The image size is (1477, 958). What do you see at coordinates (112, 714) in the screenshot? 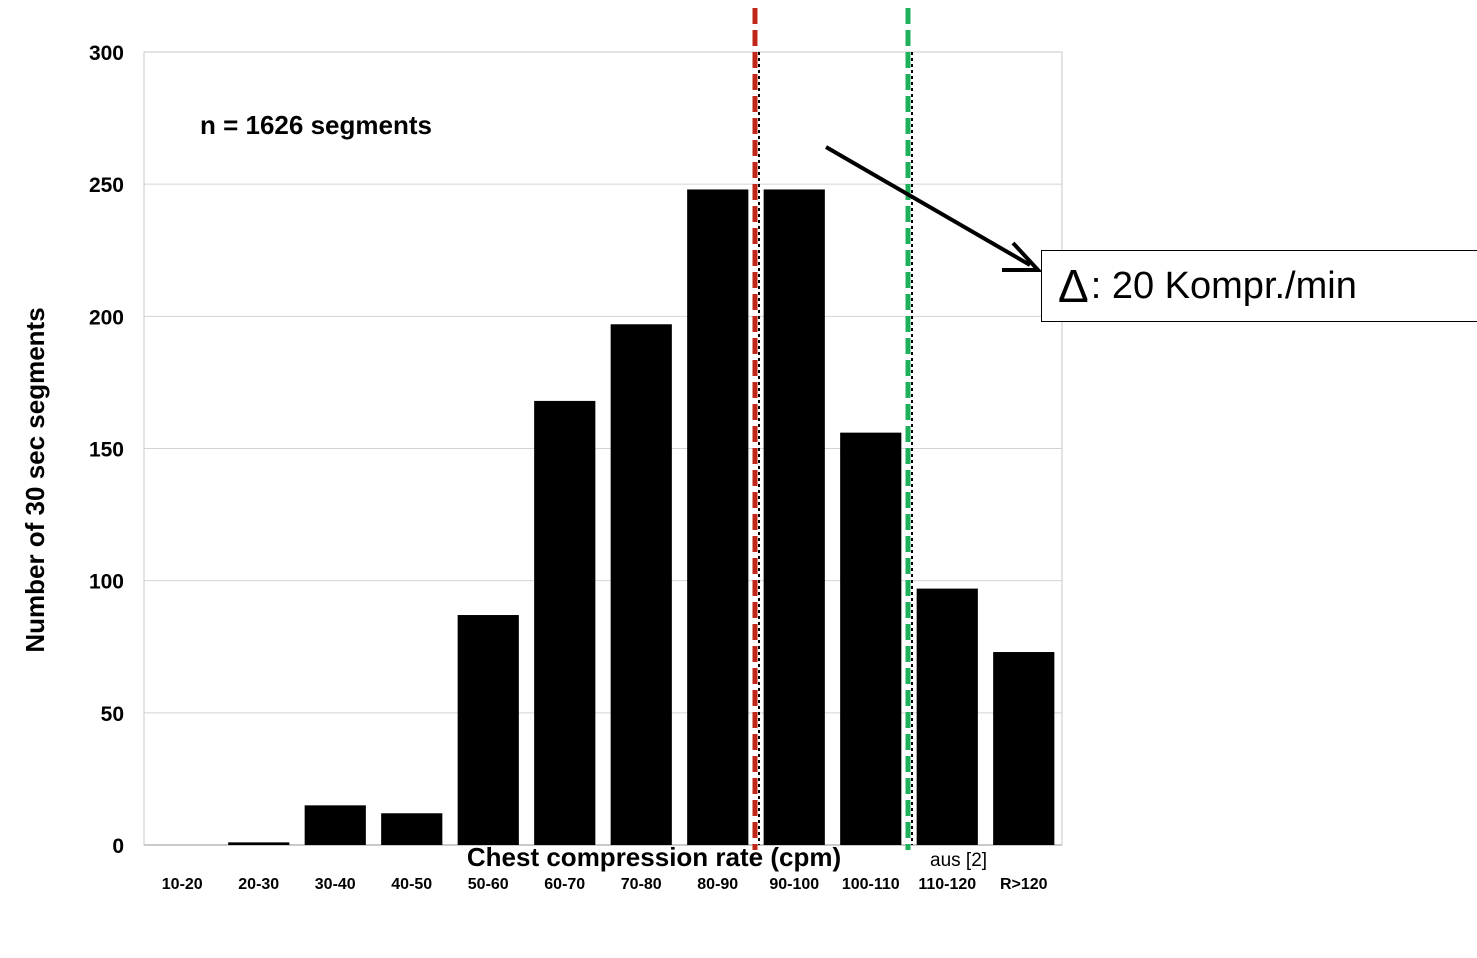
I see `y-tick-label: 50` at bounding box center [112, 714].